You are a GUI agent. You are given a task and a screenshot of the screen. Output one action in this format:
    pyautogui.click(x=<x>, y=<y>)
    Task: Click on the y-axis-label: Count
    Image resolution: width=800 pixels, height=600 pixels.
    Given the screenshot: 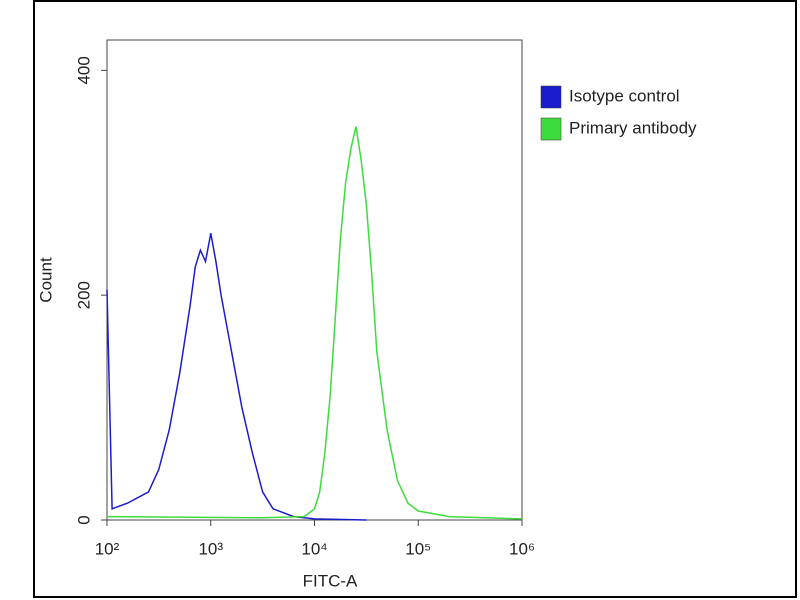 What is the action you would take?
    pyautogui.click(x=45, y=280)
    